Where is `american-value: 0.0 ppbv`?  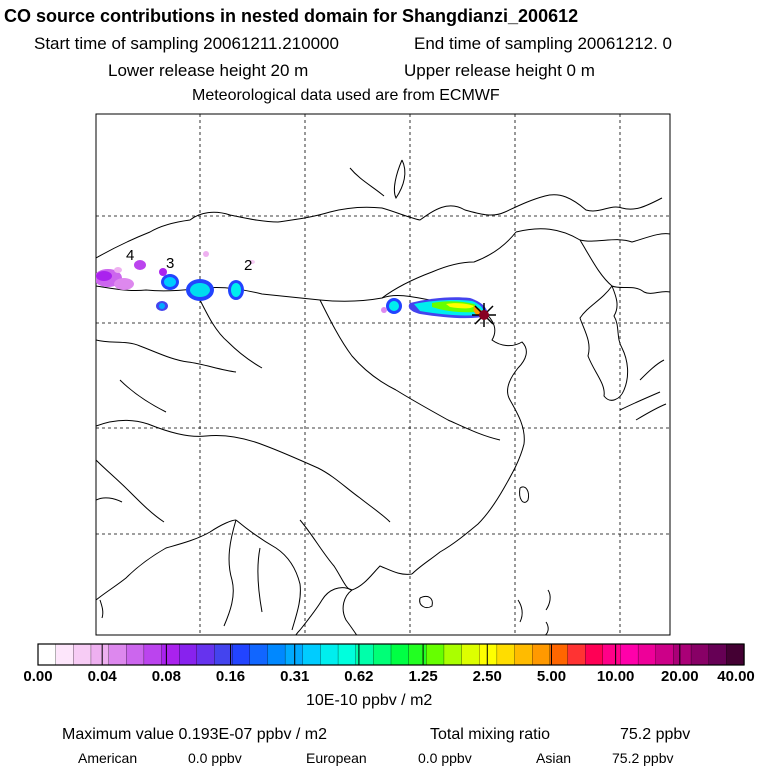
american-value: 0.0 ppbv is located at coordinates (215, 758).